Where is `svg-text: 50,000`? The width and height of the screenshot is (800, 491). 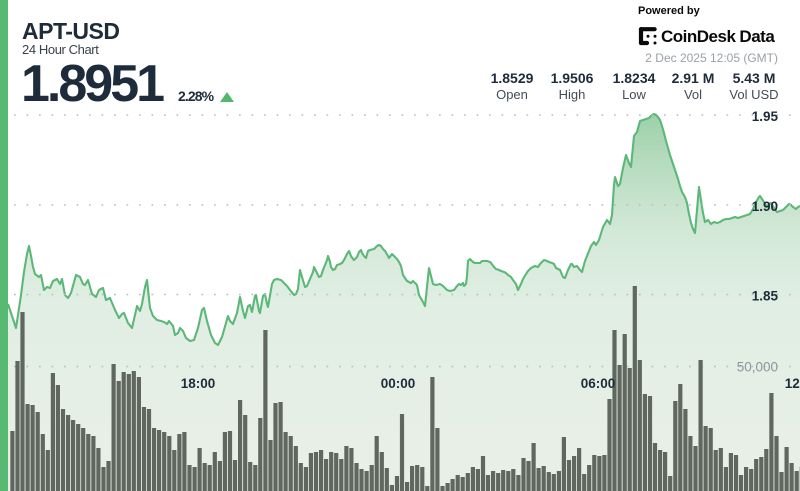 svg-text: 50,000 is located at coordinates (757, 367).